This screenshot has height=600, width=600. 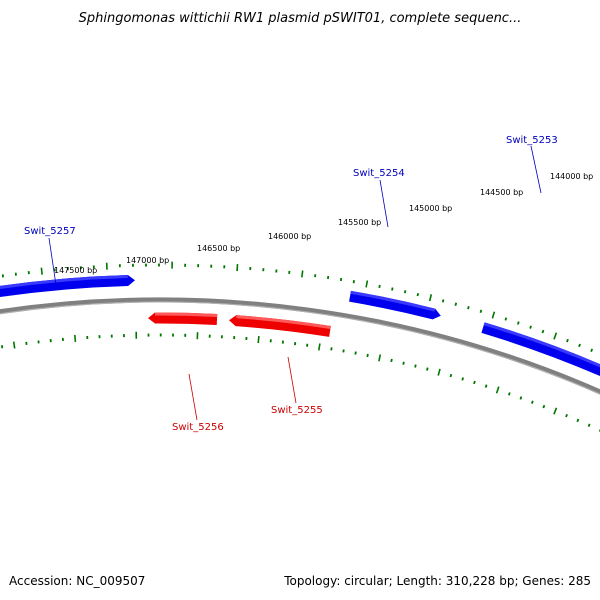 I want to click on accession-info: Accession: NC_009507, so click(x=77, y=581).